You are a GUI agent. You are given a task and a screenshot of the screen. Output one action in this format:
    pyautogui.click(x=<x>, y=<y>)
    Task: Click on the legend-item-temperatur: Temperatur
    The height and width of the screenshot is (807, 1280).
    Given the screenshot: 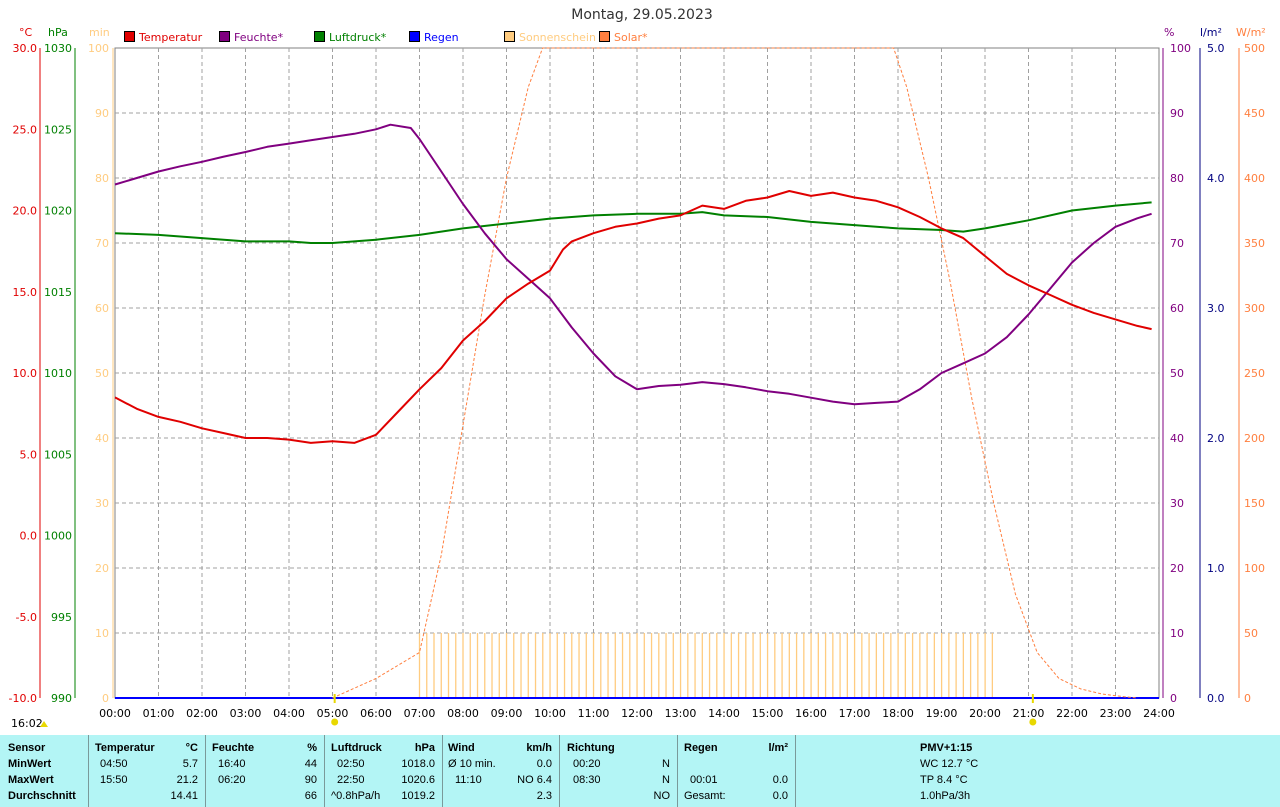 What is the action you would take?
    pyautogui.click(x=163, y=38)
    